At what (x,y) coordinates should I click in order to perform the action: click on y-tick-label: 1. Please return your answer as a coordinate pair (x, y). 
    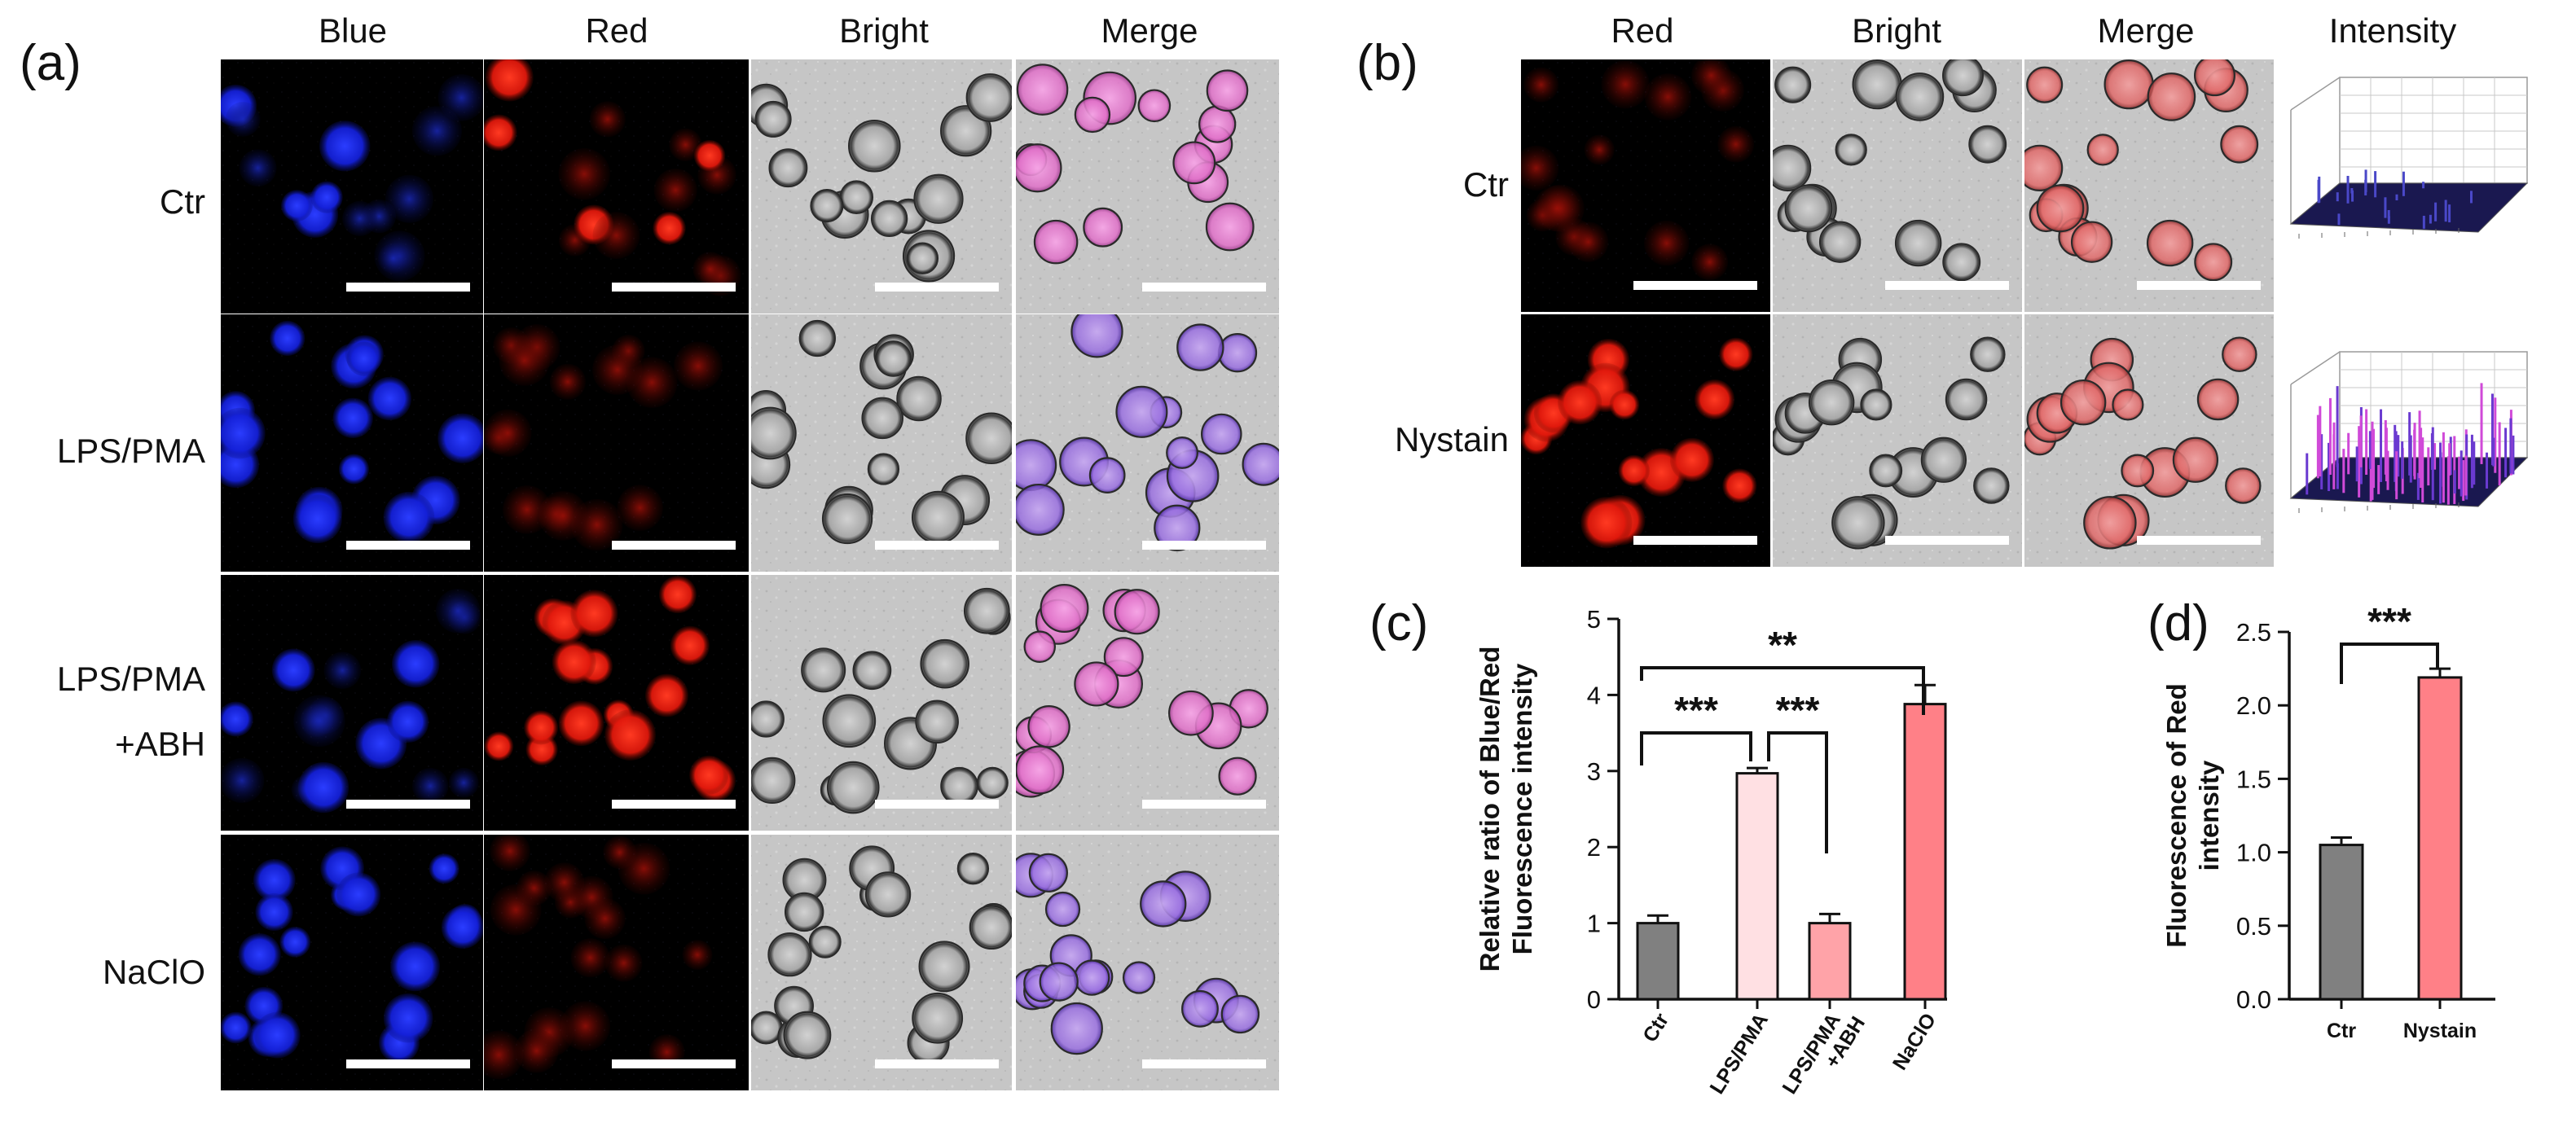
    Looking at the image, I should click on (1594, 924).